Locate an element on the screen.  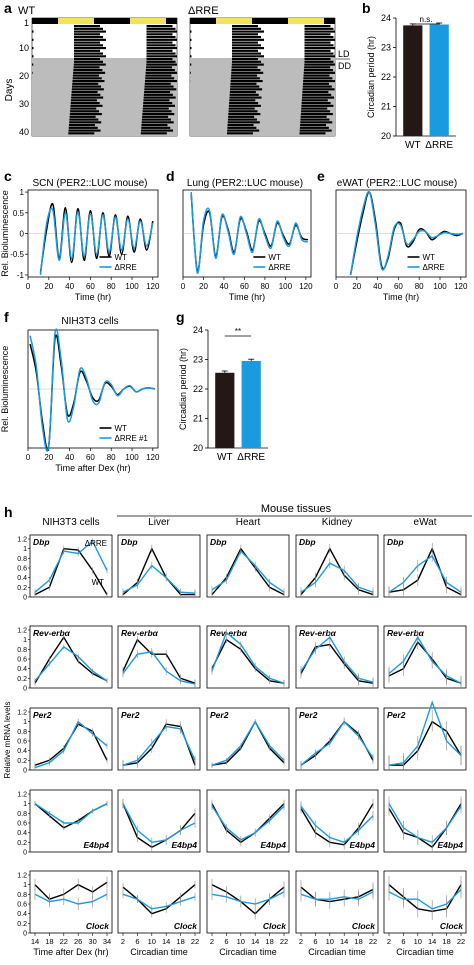
lum-xtick-label: 120 is located at coordinates (306, 286).